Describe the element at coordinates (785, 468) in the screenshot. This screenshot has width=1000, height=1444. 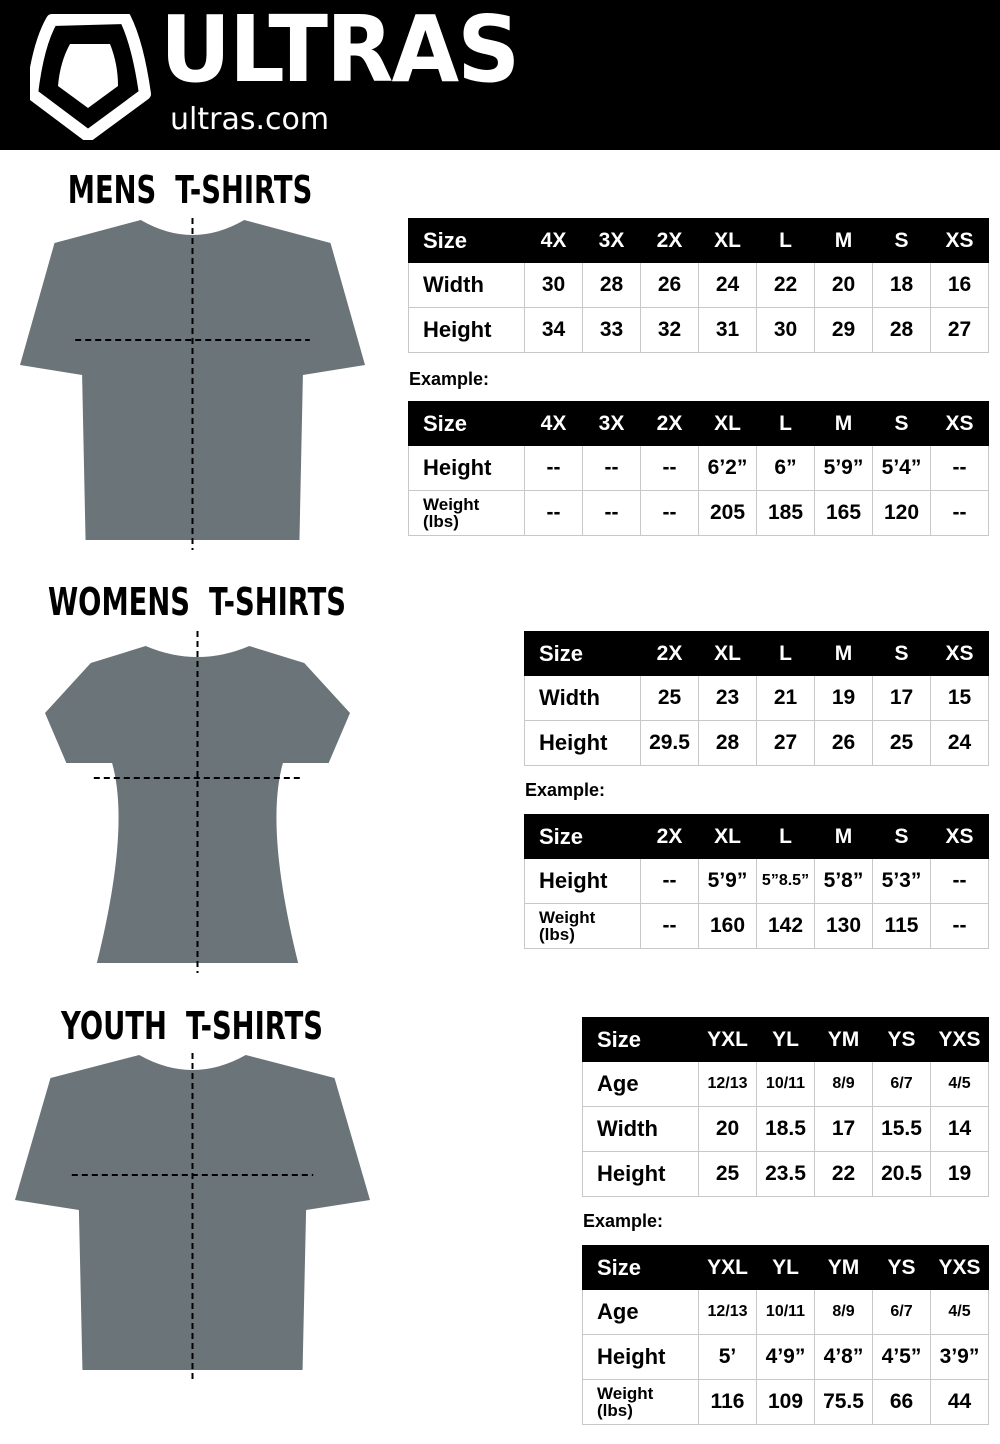
I see `table-cell: 6”` at that location.